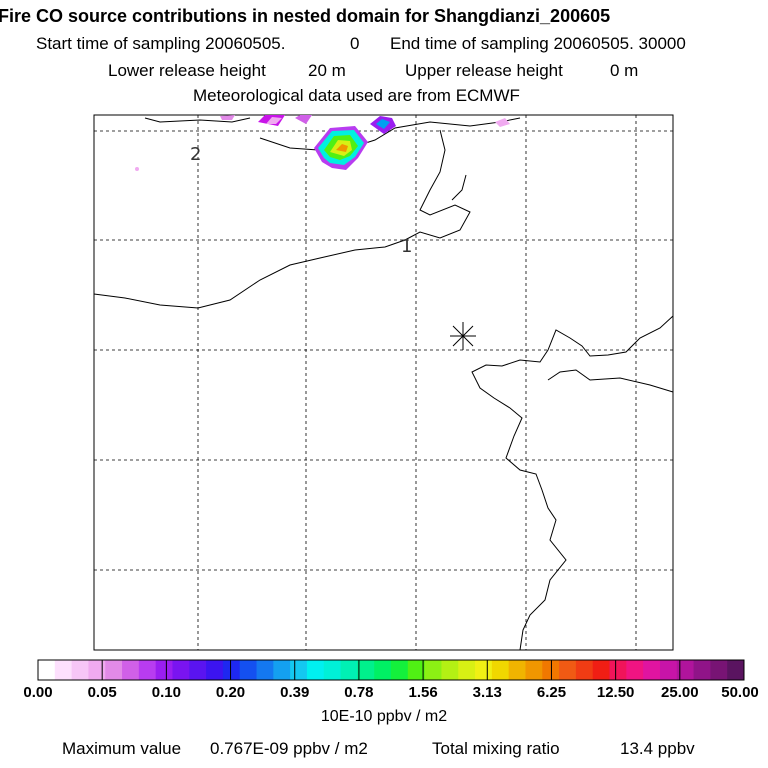 The width and height of the screenshot is (768, 768). I want to click on colorbar-units: 10E-10 ppbv / m2, so click(384, 716).